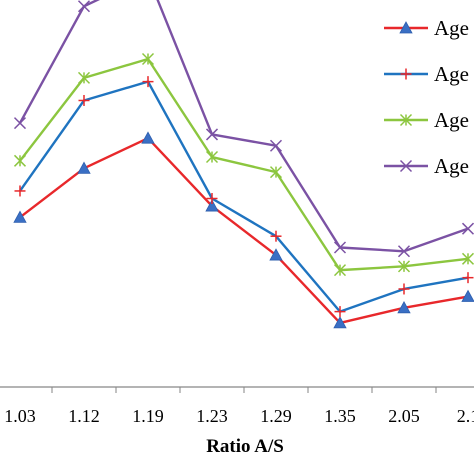 This screenshot has height=474, width=474. What do you see at coordinates (84, 416) in the screenshot?
I see `x-tick-label: 1.12` at bounding box center [84, 416].